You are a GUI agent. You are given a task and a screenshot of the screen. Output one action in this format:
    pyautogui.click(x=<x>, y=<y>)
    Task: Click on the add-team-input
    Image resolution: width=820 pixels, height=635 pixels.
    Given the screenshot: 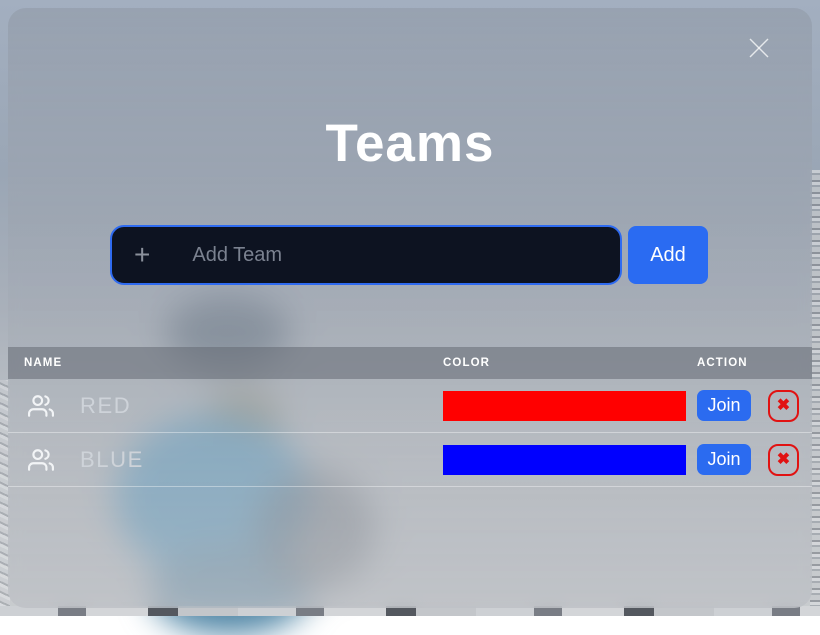 What is the action you would take?
    pyautogui.click(x=406, y=255)
    